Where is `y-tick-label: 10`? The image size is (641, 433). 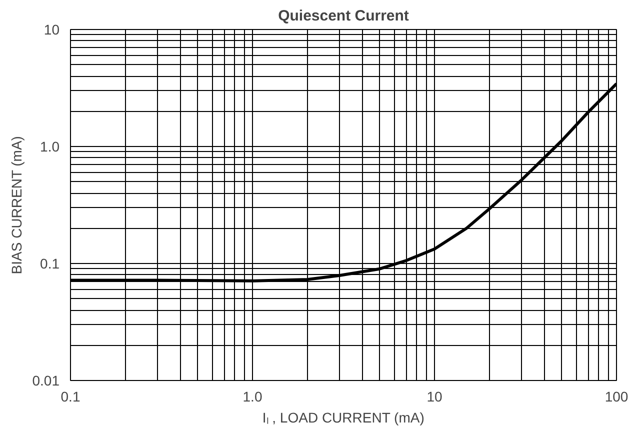 y-tick-label: 10 is located at coordinates (52, 30).